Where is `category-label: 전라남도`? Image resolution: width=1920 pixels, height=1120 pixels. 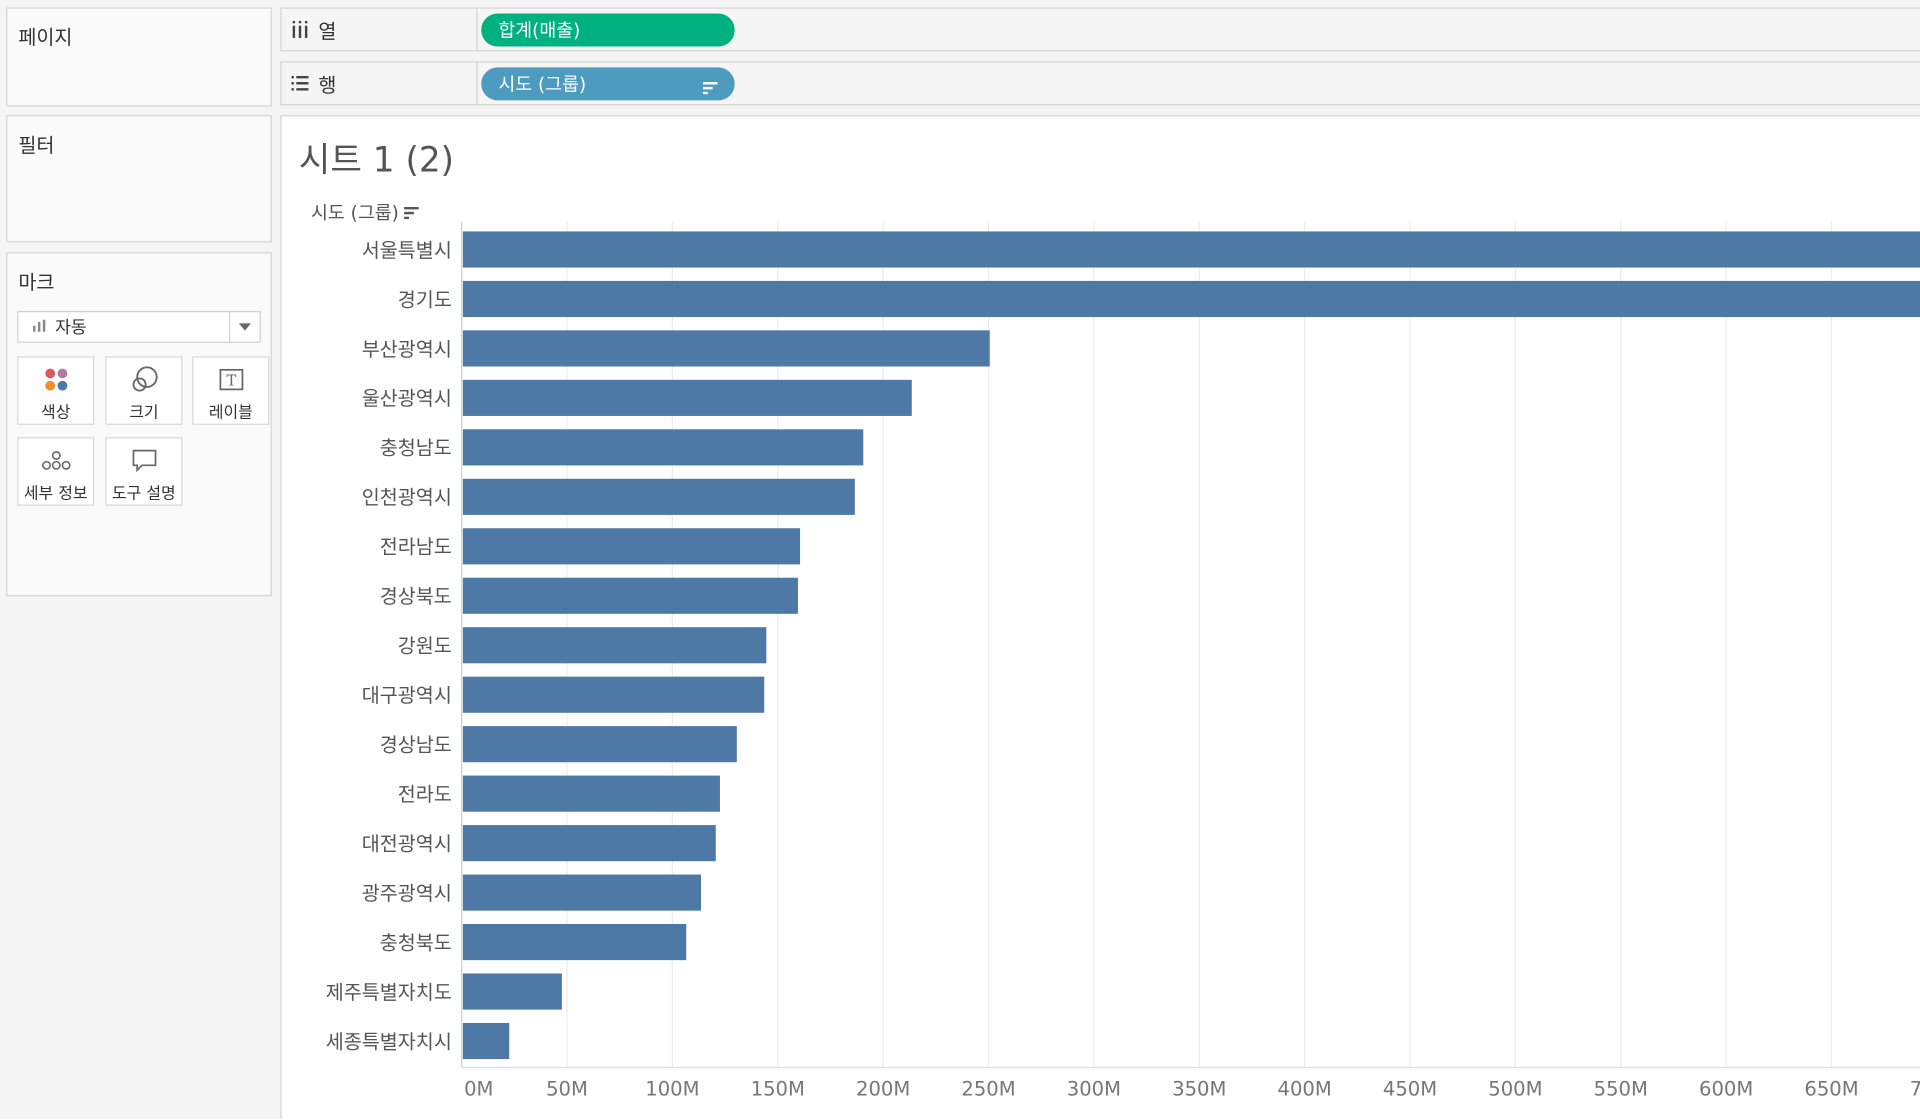
category-label: 전라남도 is located at coordinates (416, 547).